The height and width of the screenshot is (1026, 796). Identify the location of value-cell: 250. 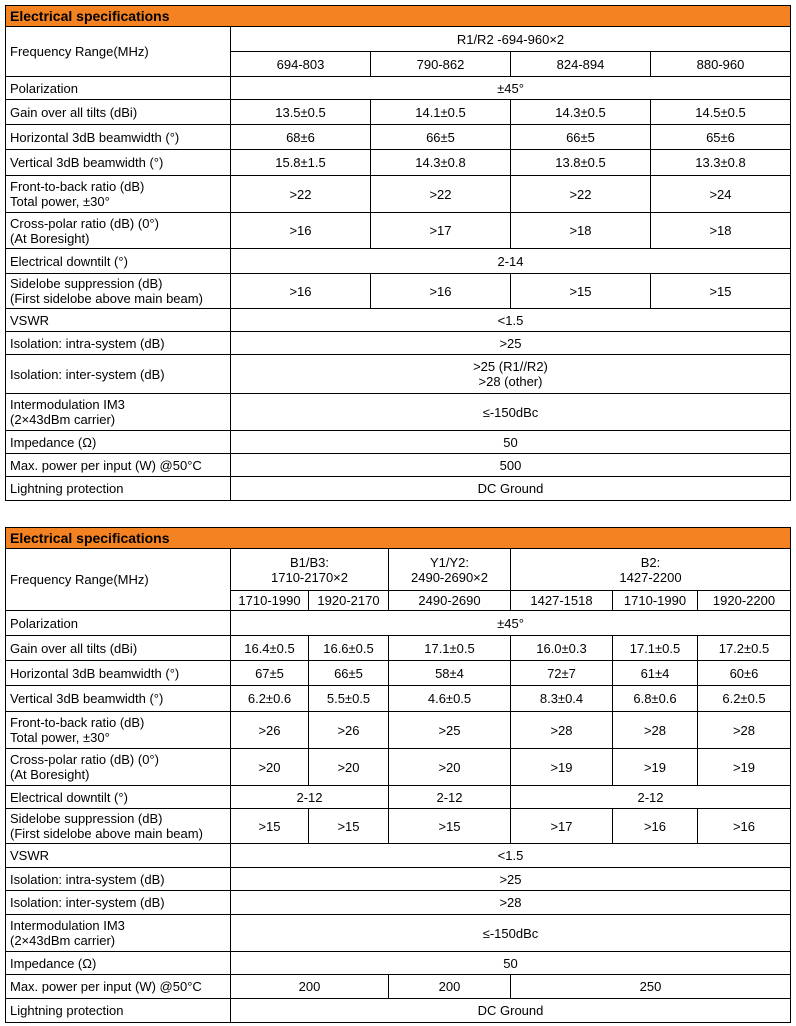
(650, 986).